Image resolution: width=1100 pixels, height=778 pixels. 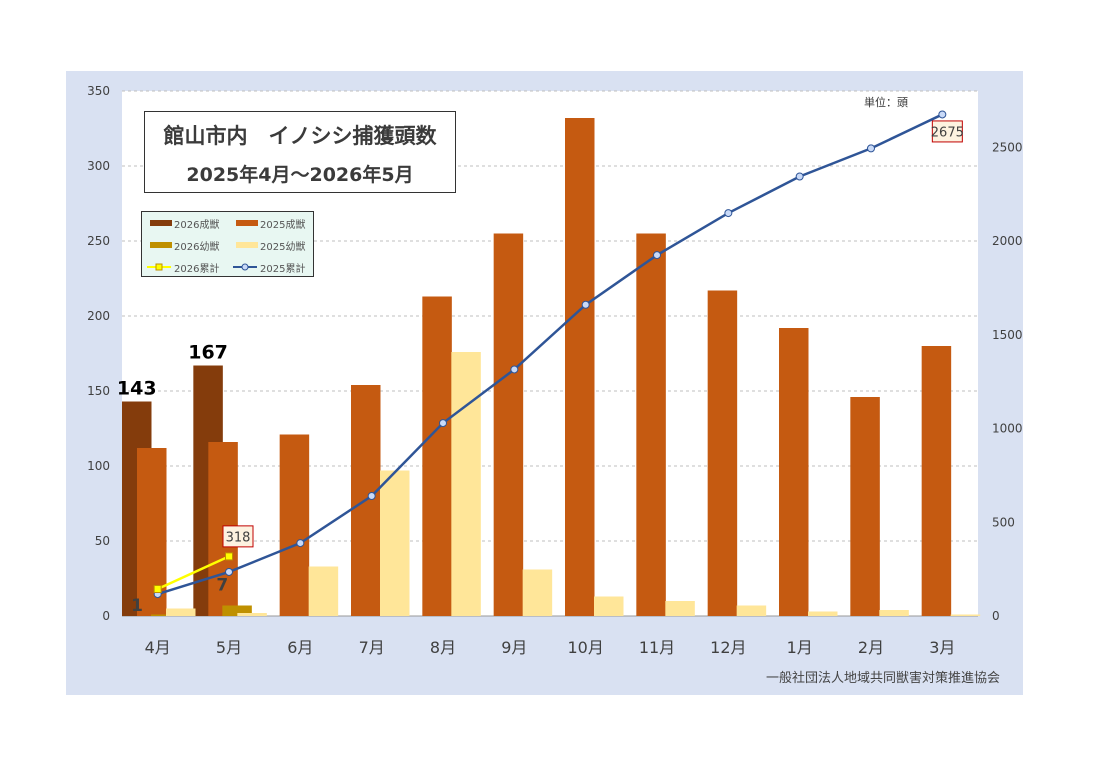 I want to click on data-label-2026-cumulative-box, so click(x=238, y=536).